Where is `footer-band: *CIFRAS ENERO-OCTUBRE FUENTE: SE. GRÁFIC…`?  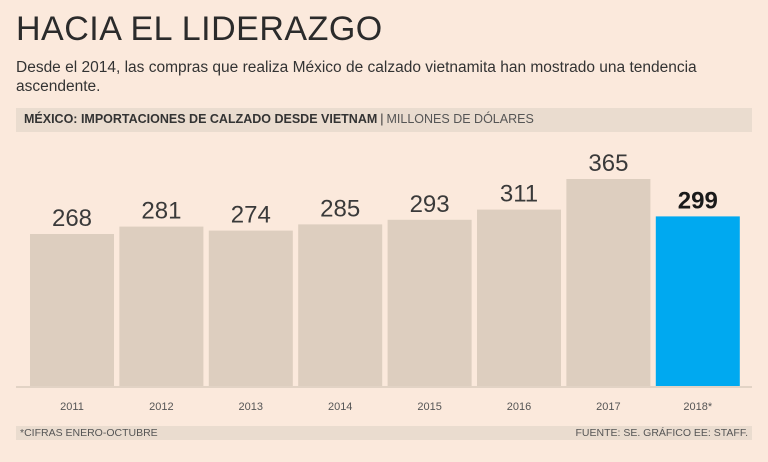
footer-band: *CIFRAS ENERO-OCTUBRE FUENTE: SE. GRÁFIC… is located at coordinates (384, 433).